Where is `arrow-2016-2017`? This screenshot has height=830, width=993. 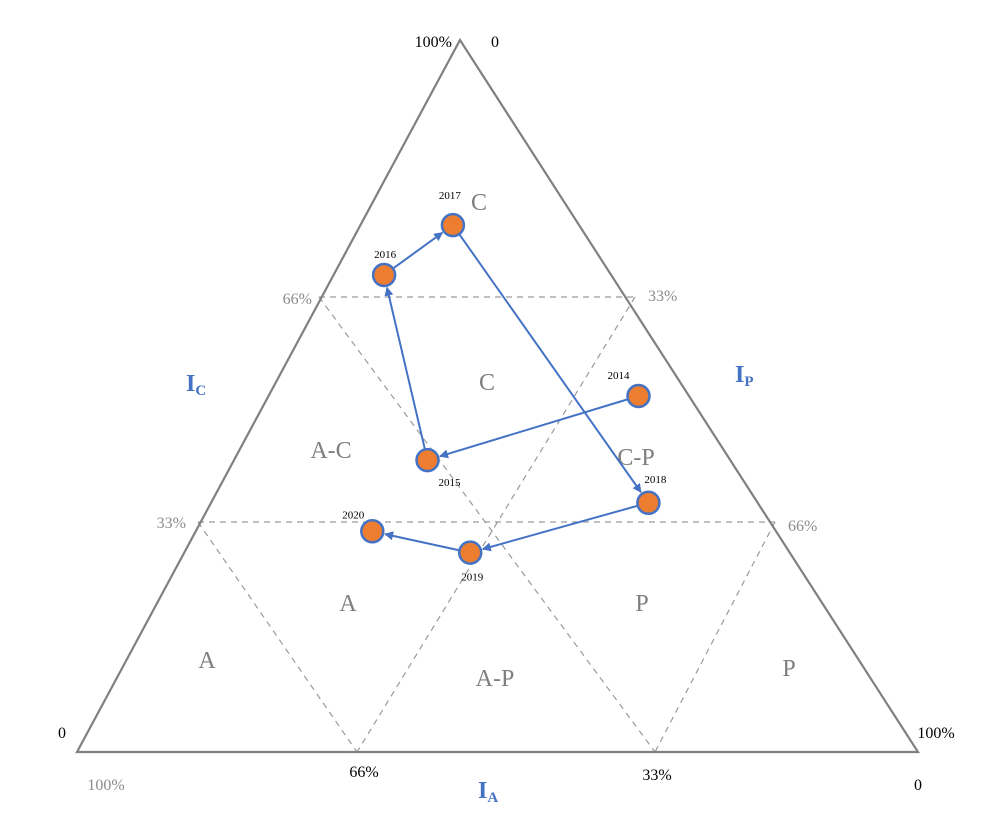 arrow-2016-2017 is located at coordinates (418, 250).